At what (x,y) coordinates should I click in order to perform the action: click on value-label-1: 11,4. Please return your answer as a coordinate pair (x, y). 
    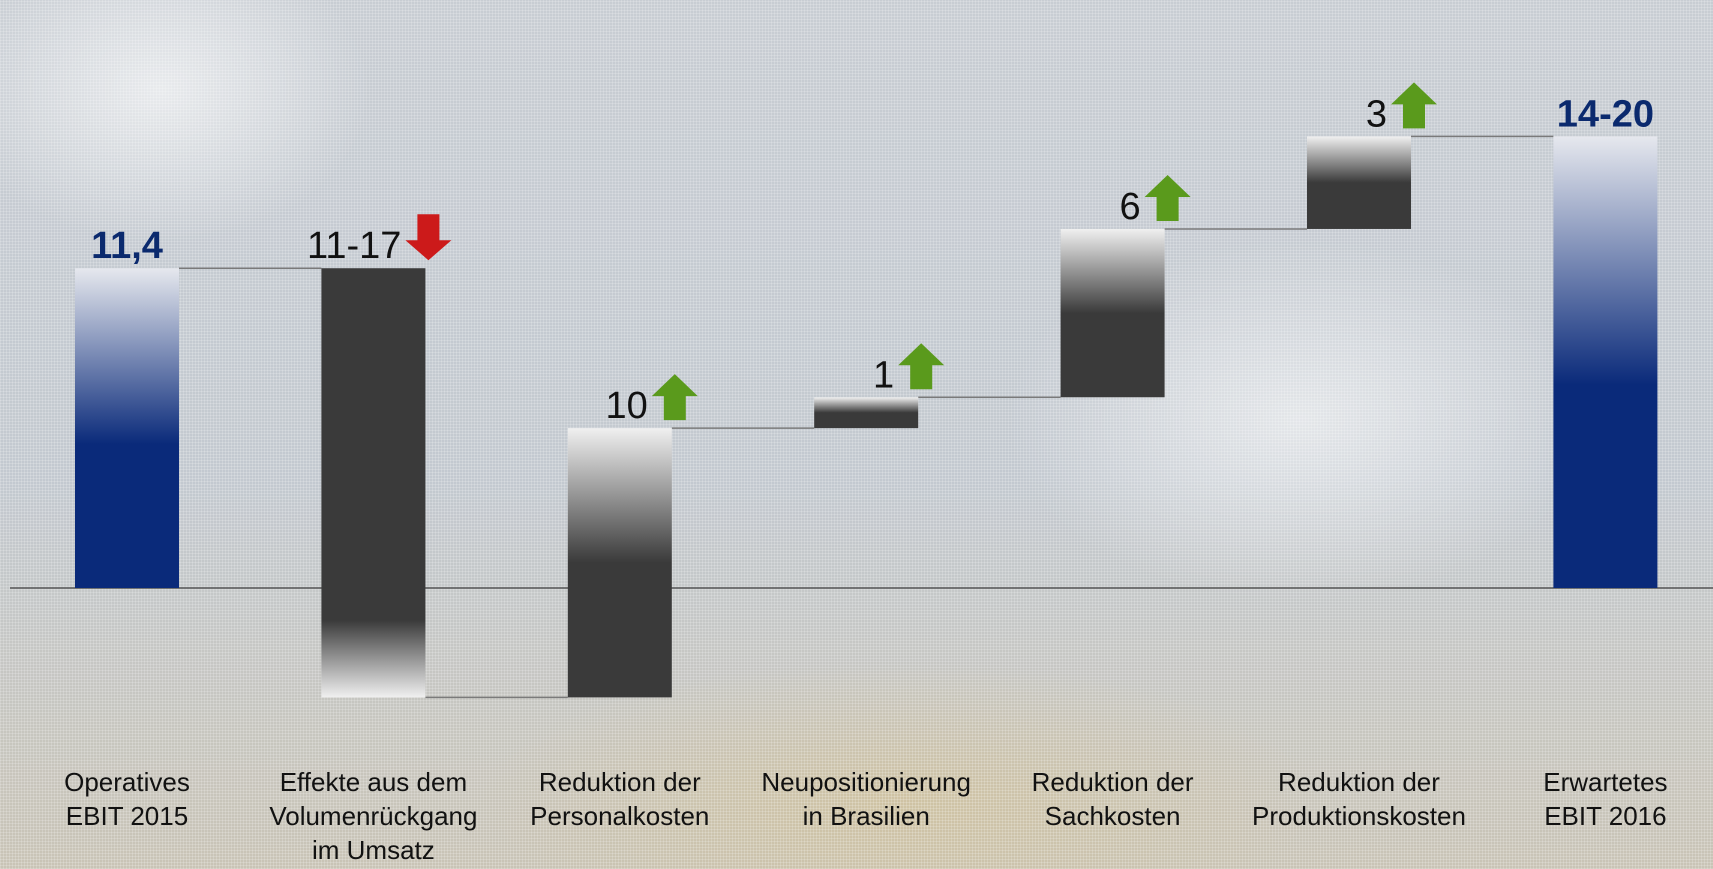
    Looking at the image, I should click on (127, 246).